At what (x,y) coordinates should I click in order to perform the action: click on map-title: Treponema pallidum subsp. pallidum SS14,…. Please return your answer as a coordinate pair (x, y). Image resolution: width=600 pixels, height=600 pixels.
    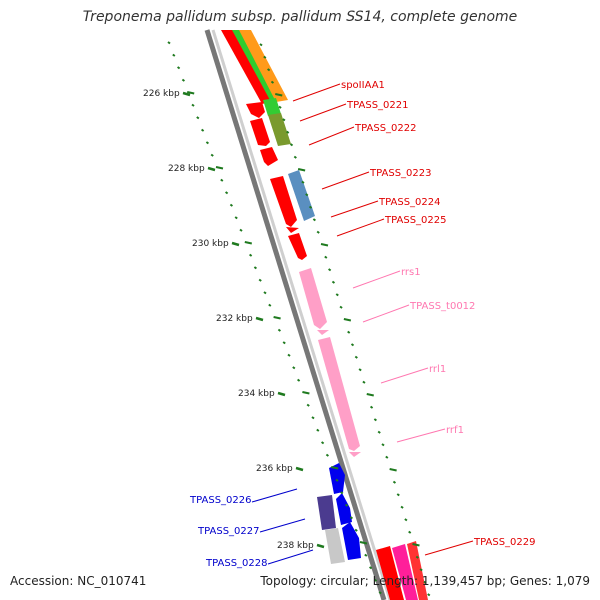
    Looking at the image, I should click on (300, 17).